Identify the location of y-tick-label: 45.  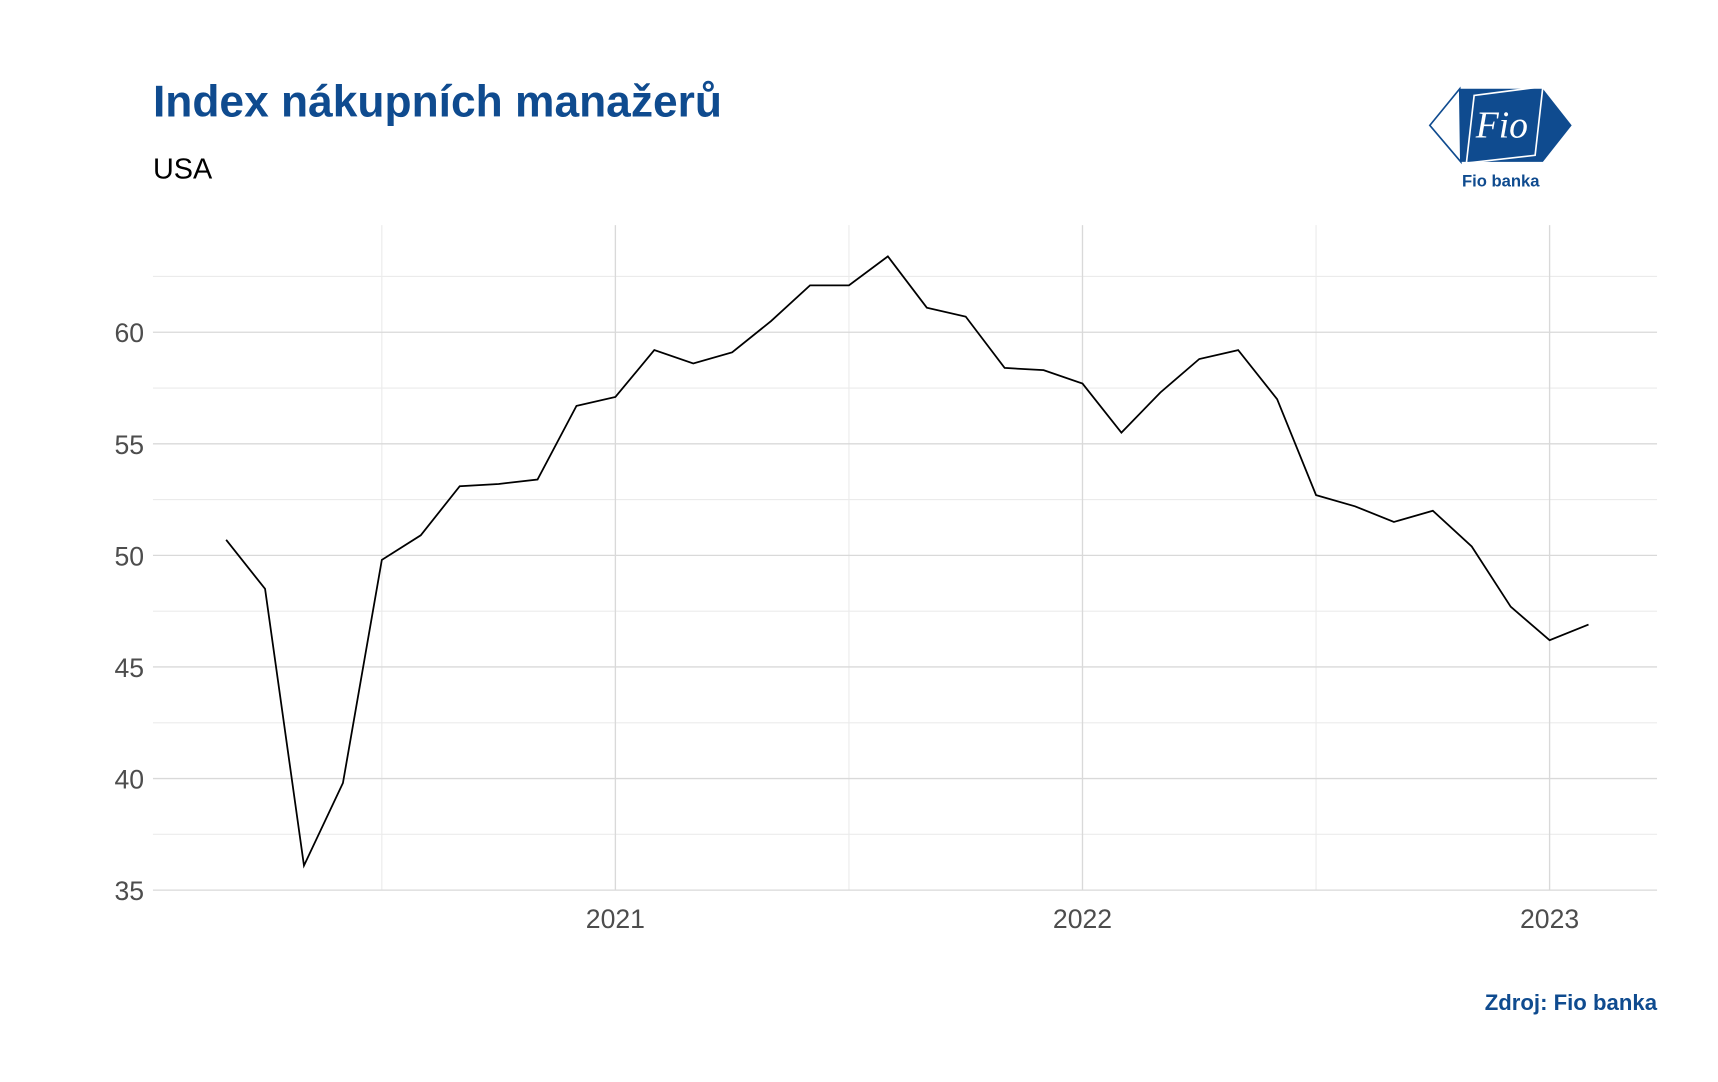
(129, 668).